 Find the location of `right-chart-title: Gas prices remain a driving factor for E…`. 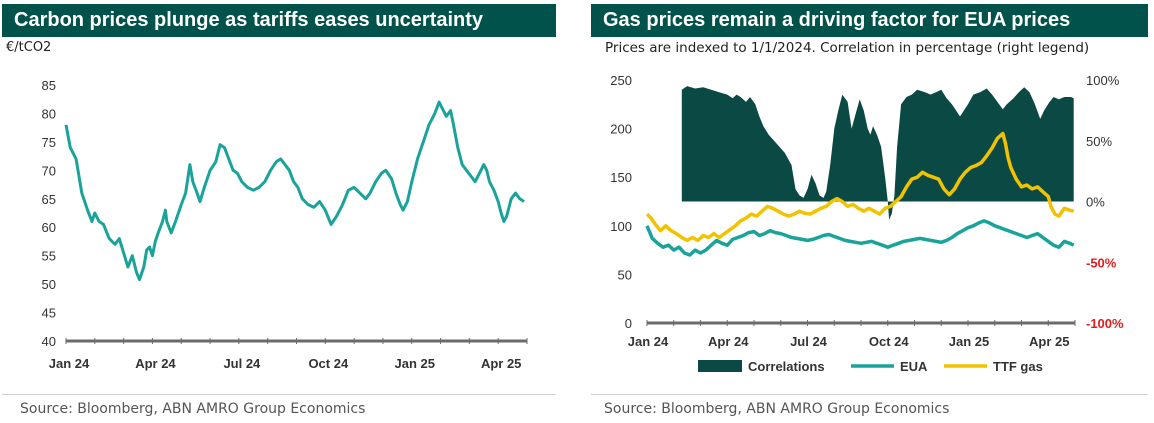

right-chart-title: Gas prices remain a driving factor for E… is located at coordinates (869, 20).